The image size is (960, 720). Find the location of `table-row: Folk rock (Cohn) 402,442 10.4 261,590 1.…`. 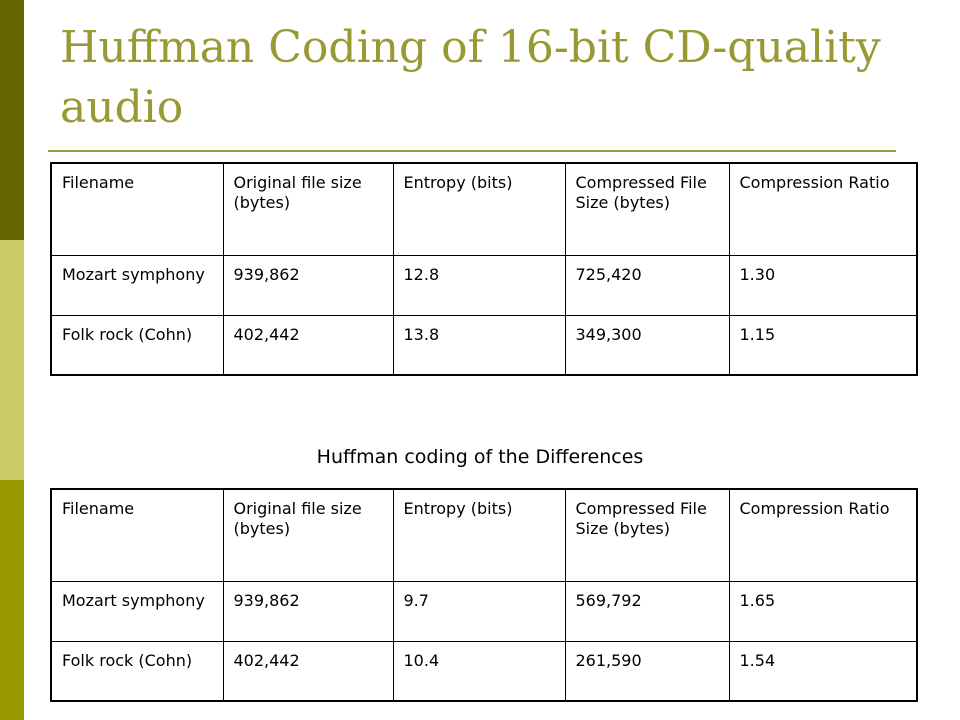

table-row: Folk rock (Cohn) 402,442 10.4 261,590 1.… is located at coordinates (484, 671).